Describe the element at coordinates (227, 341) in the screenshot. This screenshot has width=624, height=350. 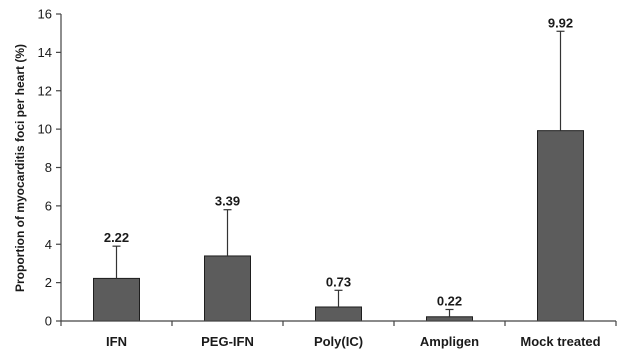
I see `x-category-label: PEG-IFN` at that location.